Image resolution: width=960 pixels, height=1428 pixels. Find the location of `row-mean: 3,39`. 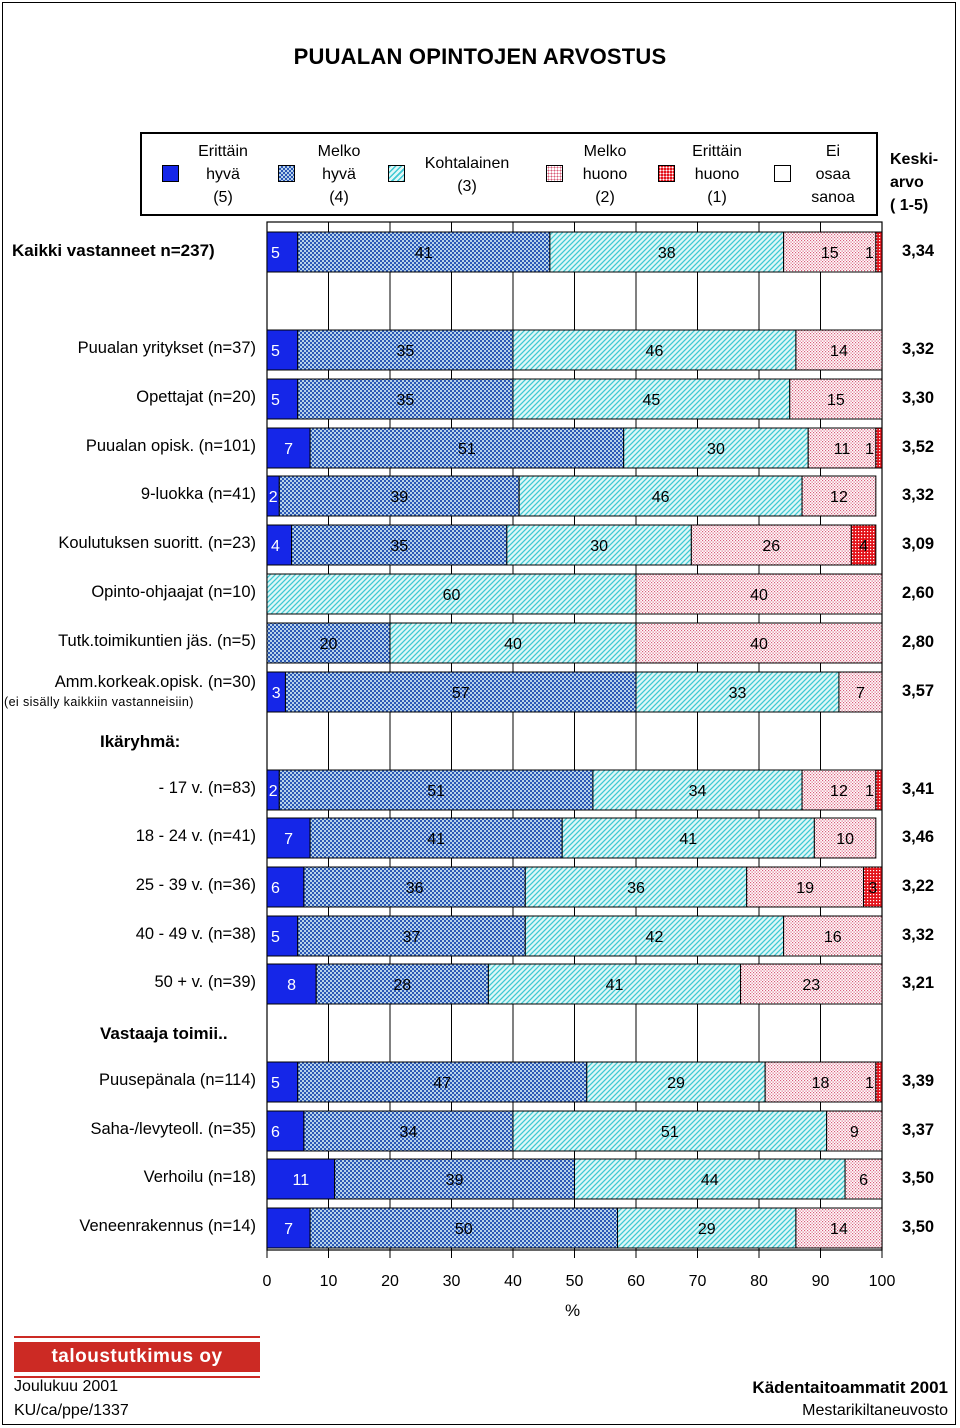

row-mean: 3,39 is located at coordinates (918, 1081).